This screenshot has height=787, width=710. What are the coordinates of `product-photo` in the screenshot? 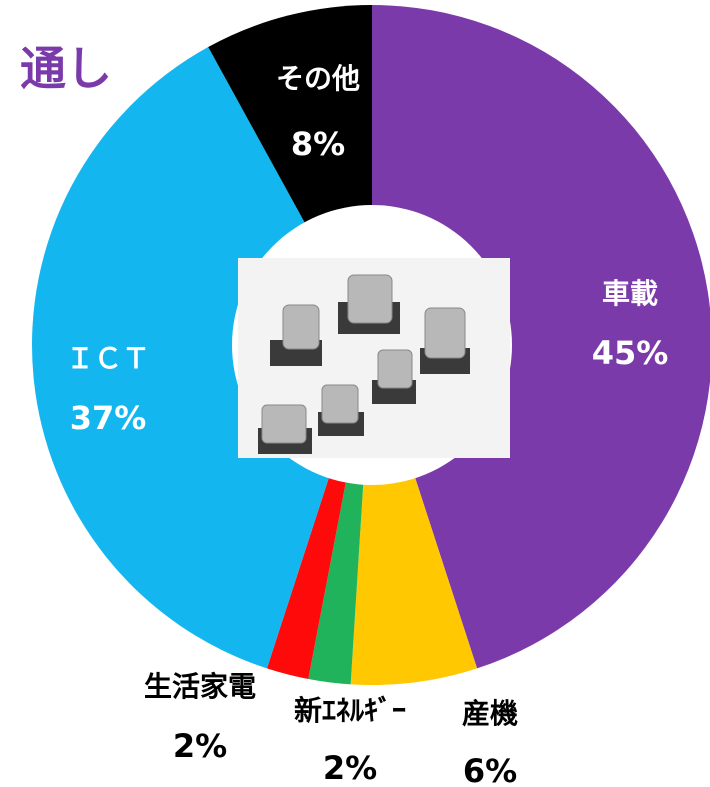 It's located at (374, 358).